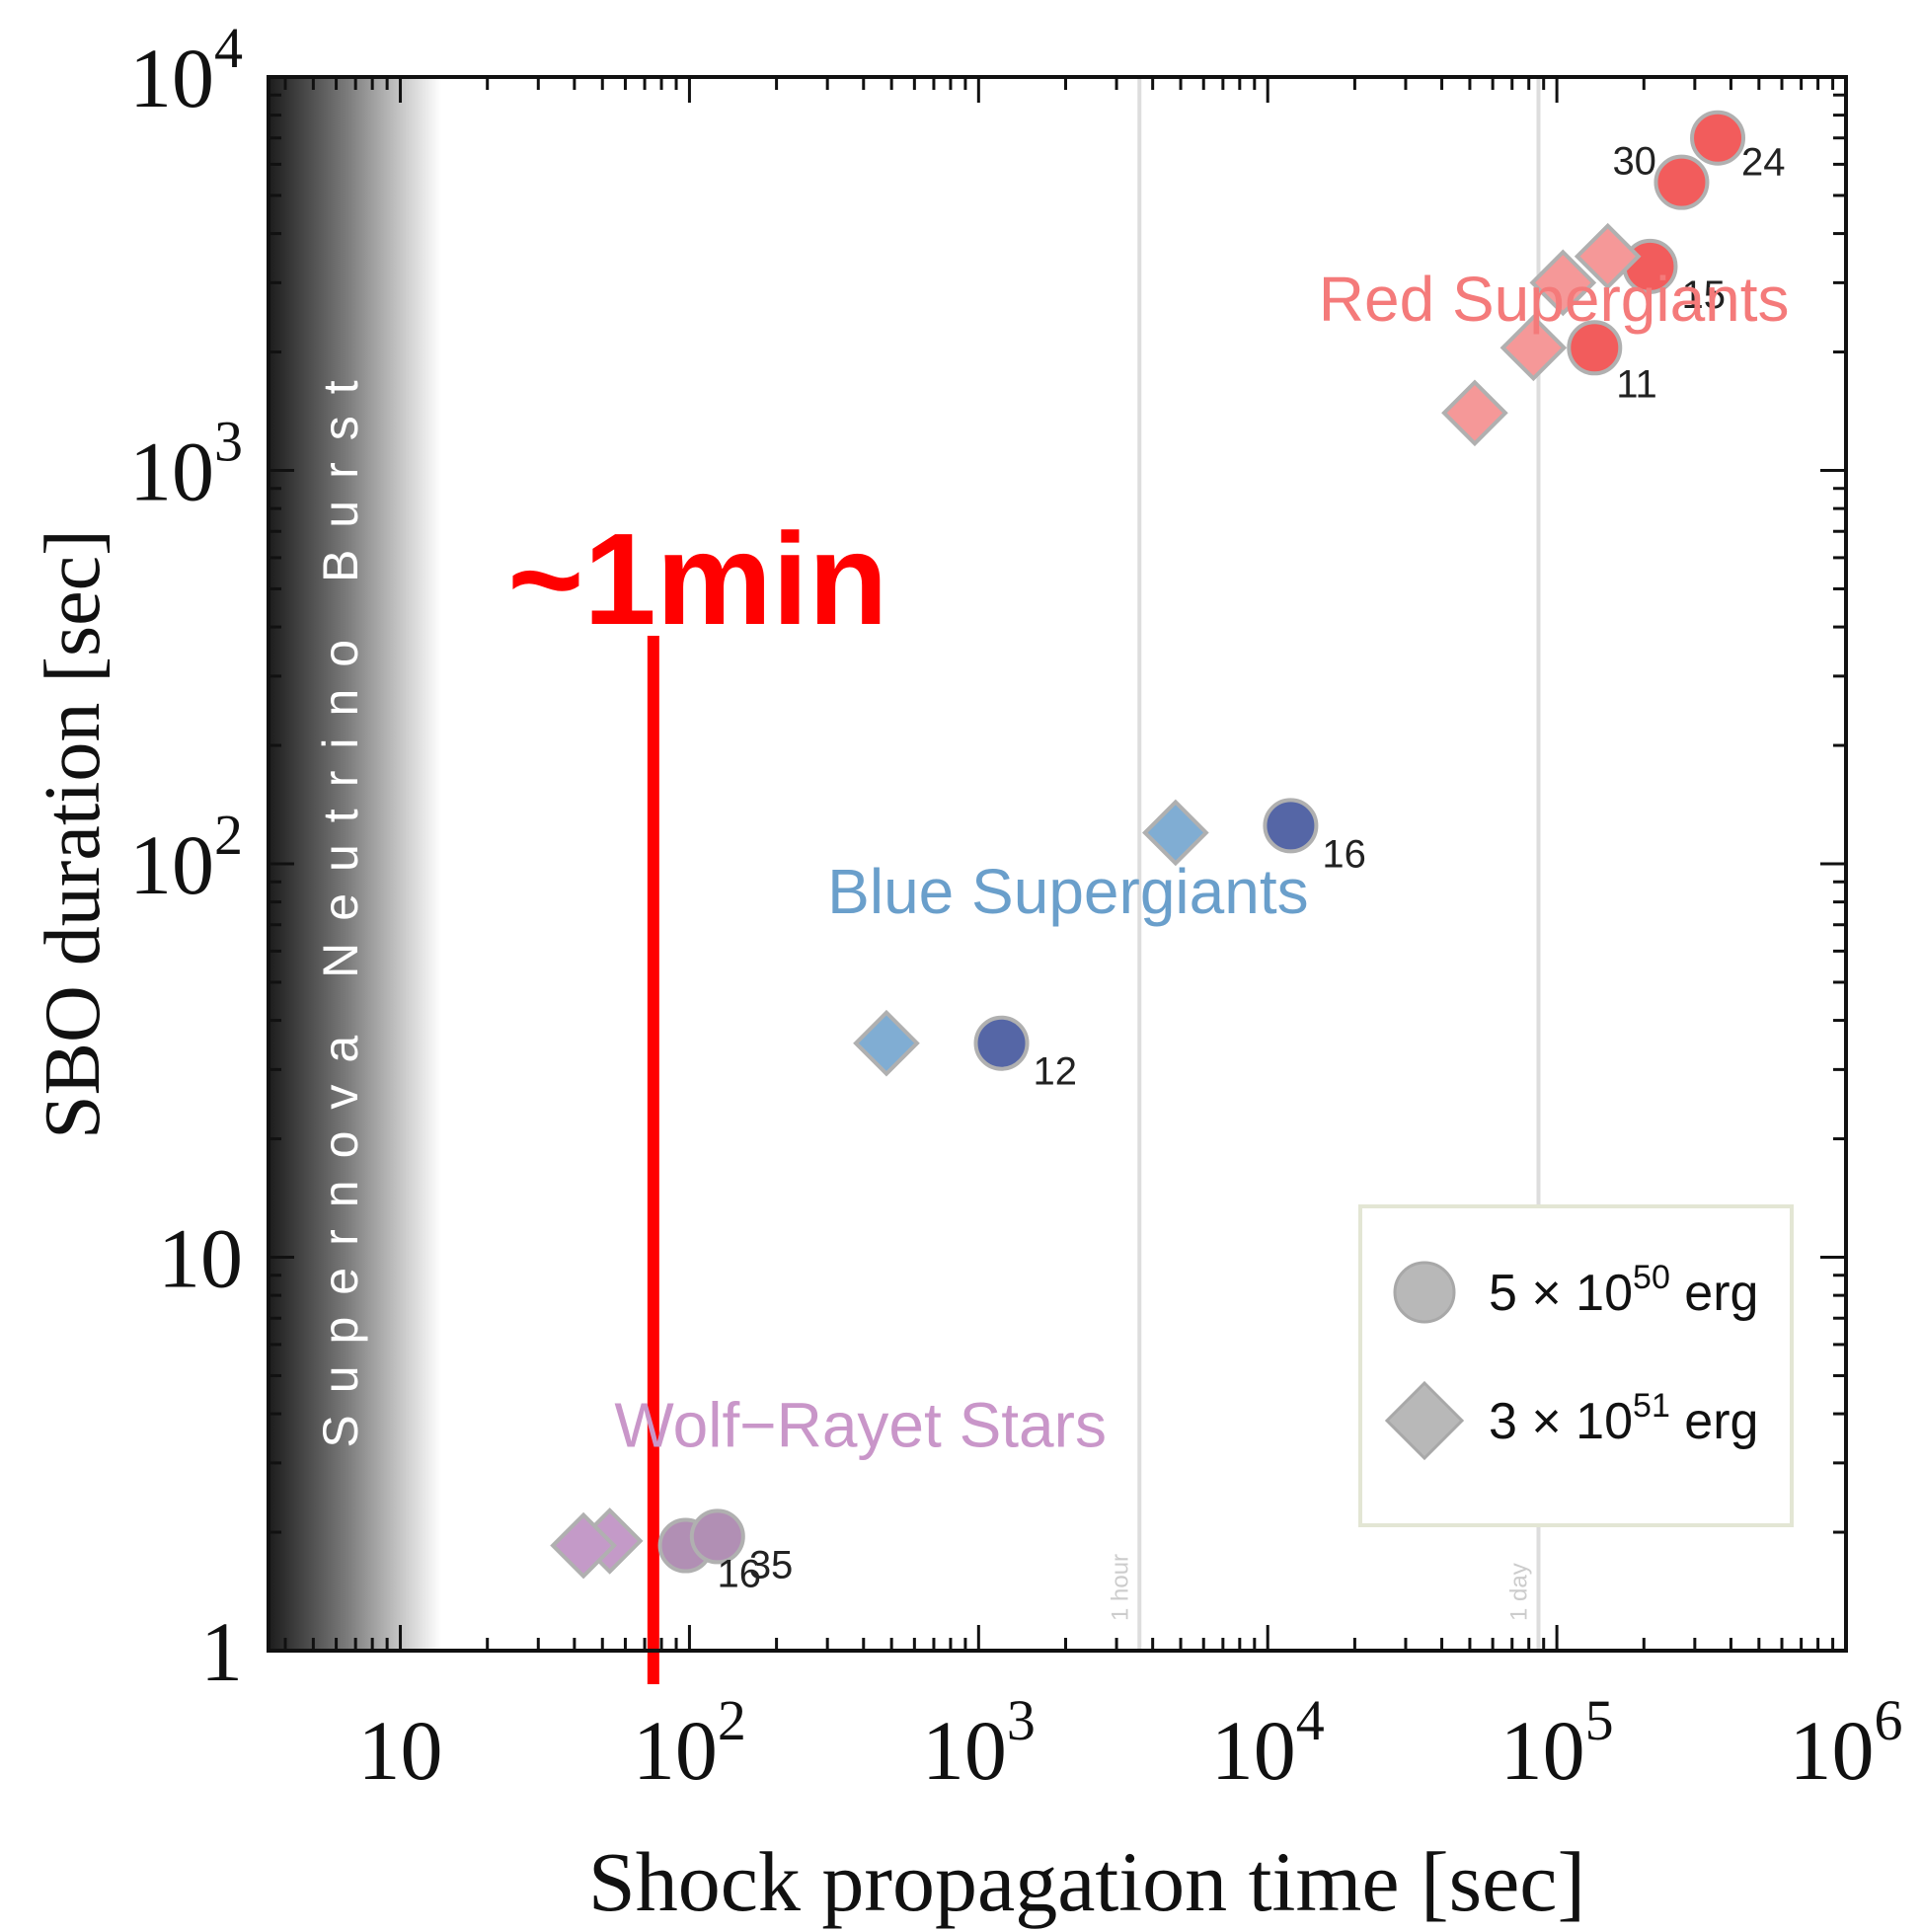  What do you see at coordinates (1576, 1365) in the screenshot?
I see `legend-box` at bounding box center [1576, 1365].